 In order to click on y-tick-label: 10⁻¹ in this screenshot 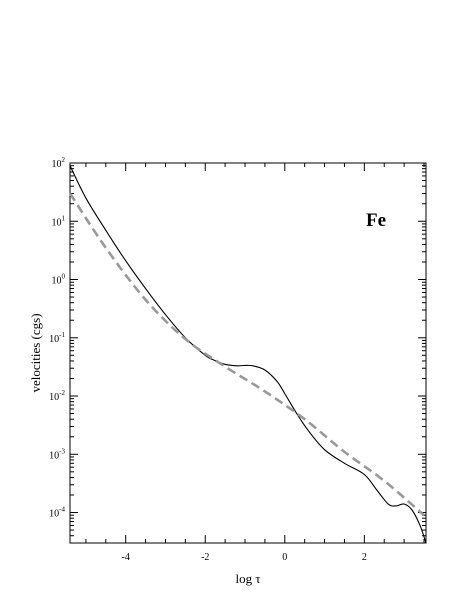, I will do `click(57, 338)`.